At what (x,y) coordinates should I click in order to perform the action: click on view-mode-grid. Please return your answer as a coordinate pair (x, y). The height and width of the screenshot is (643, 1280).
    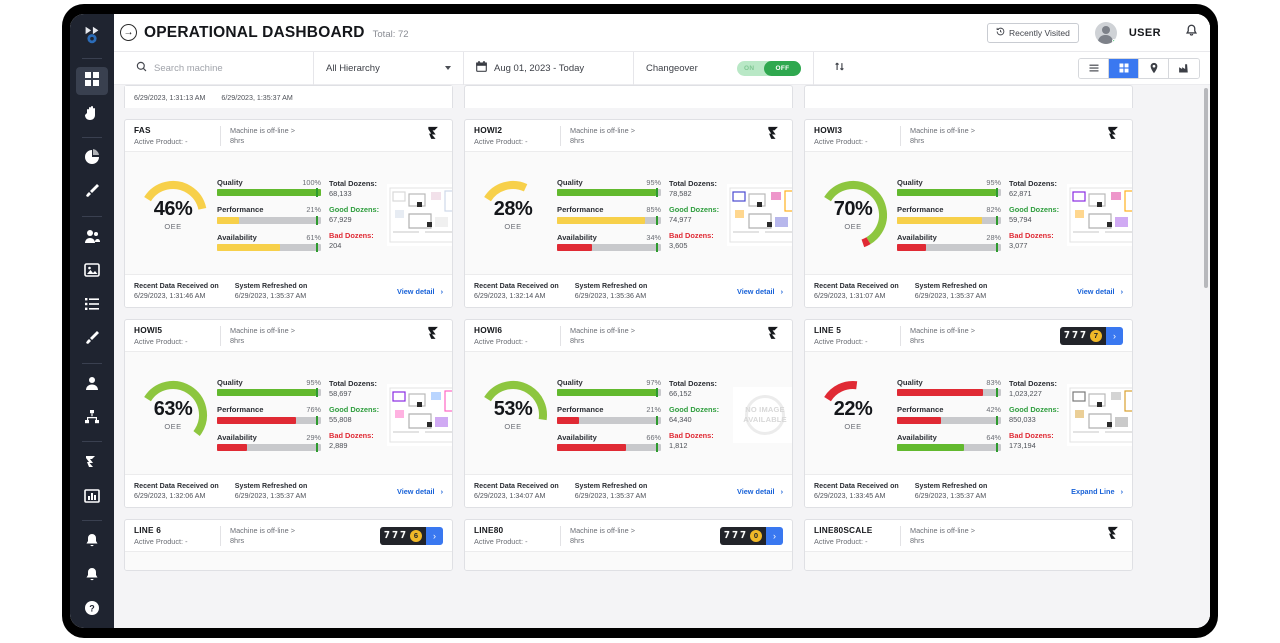
    Looking at the image, I should click on (1124, 68).